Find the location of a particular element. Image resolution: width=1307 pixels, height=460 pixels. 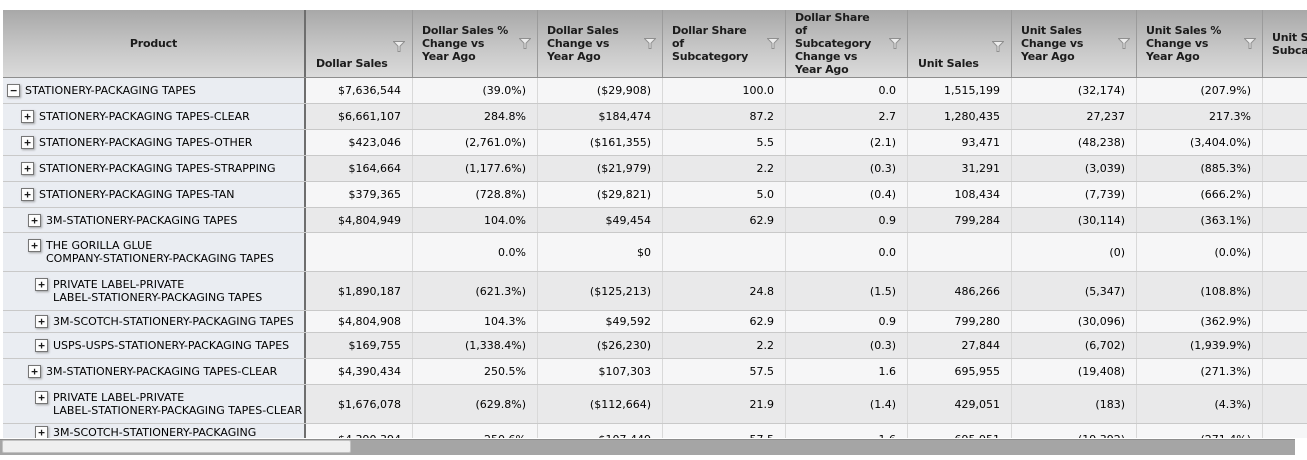

value-cell-dollar_share: 100.0 is located at coordinates (724, 90).